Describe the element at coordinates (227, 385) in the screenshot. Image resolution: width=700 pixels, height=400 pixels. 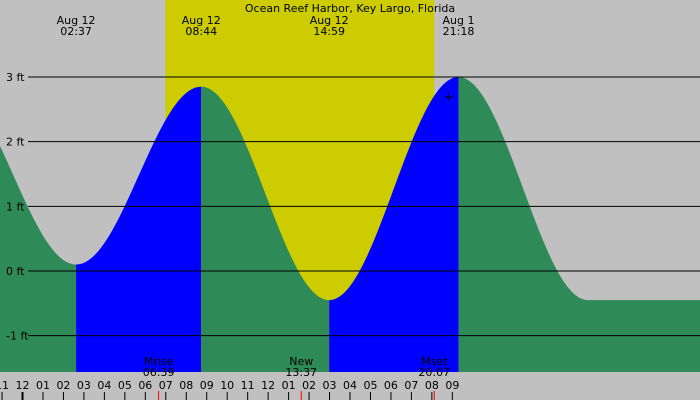
I see `x-tick-label: 10` at that location.